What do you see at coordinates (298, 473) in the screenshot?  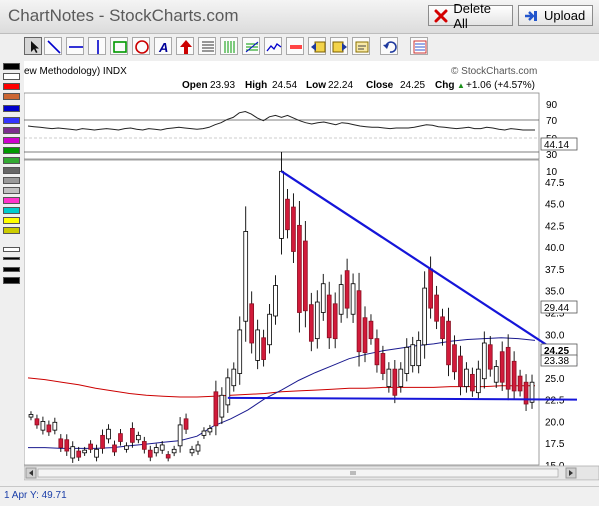 I see `scroll-thumb` at bounding box center [298, 473].